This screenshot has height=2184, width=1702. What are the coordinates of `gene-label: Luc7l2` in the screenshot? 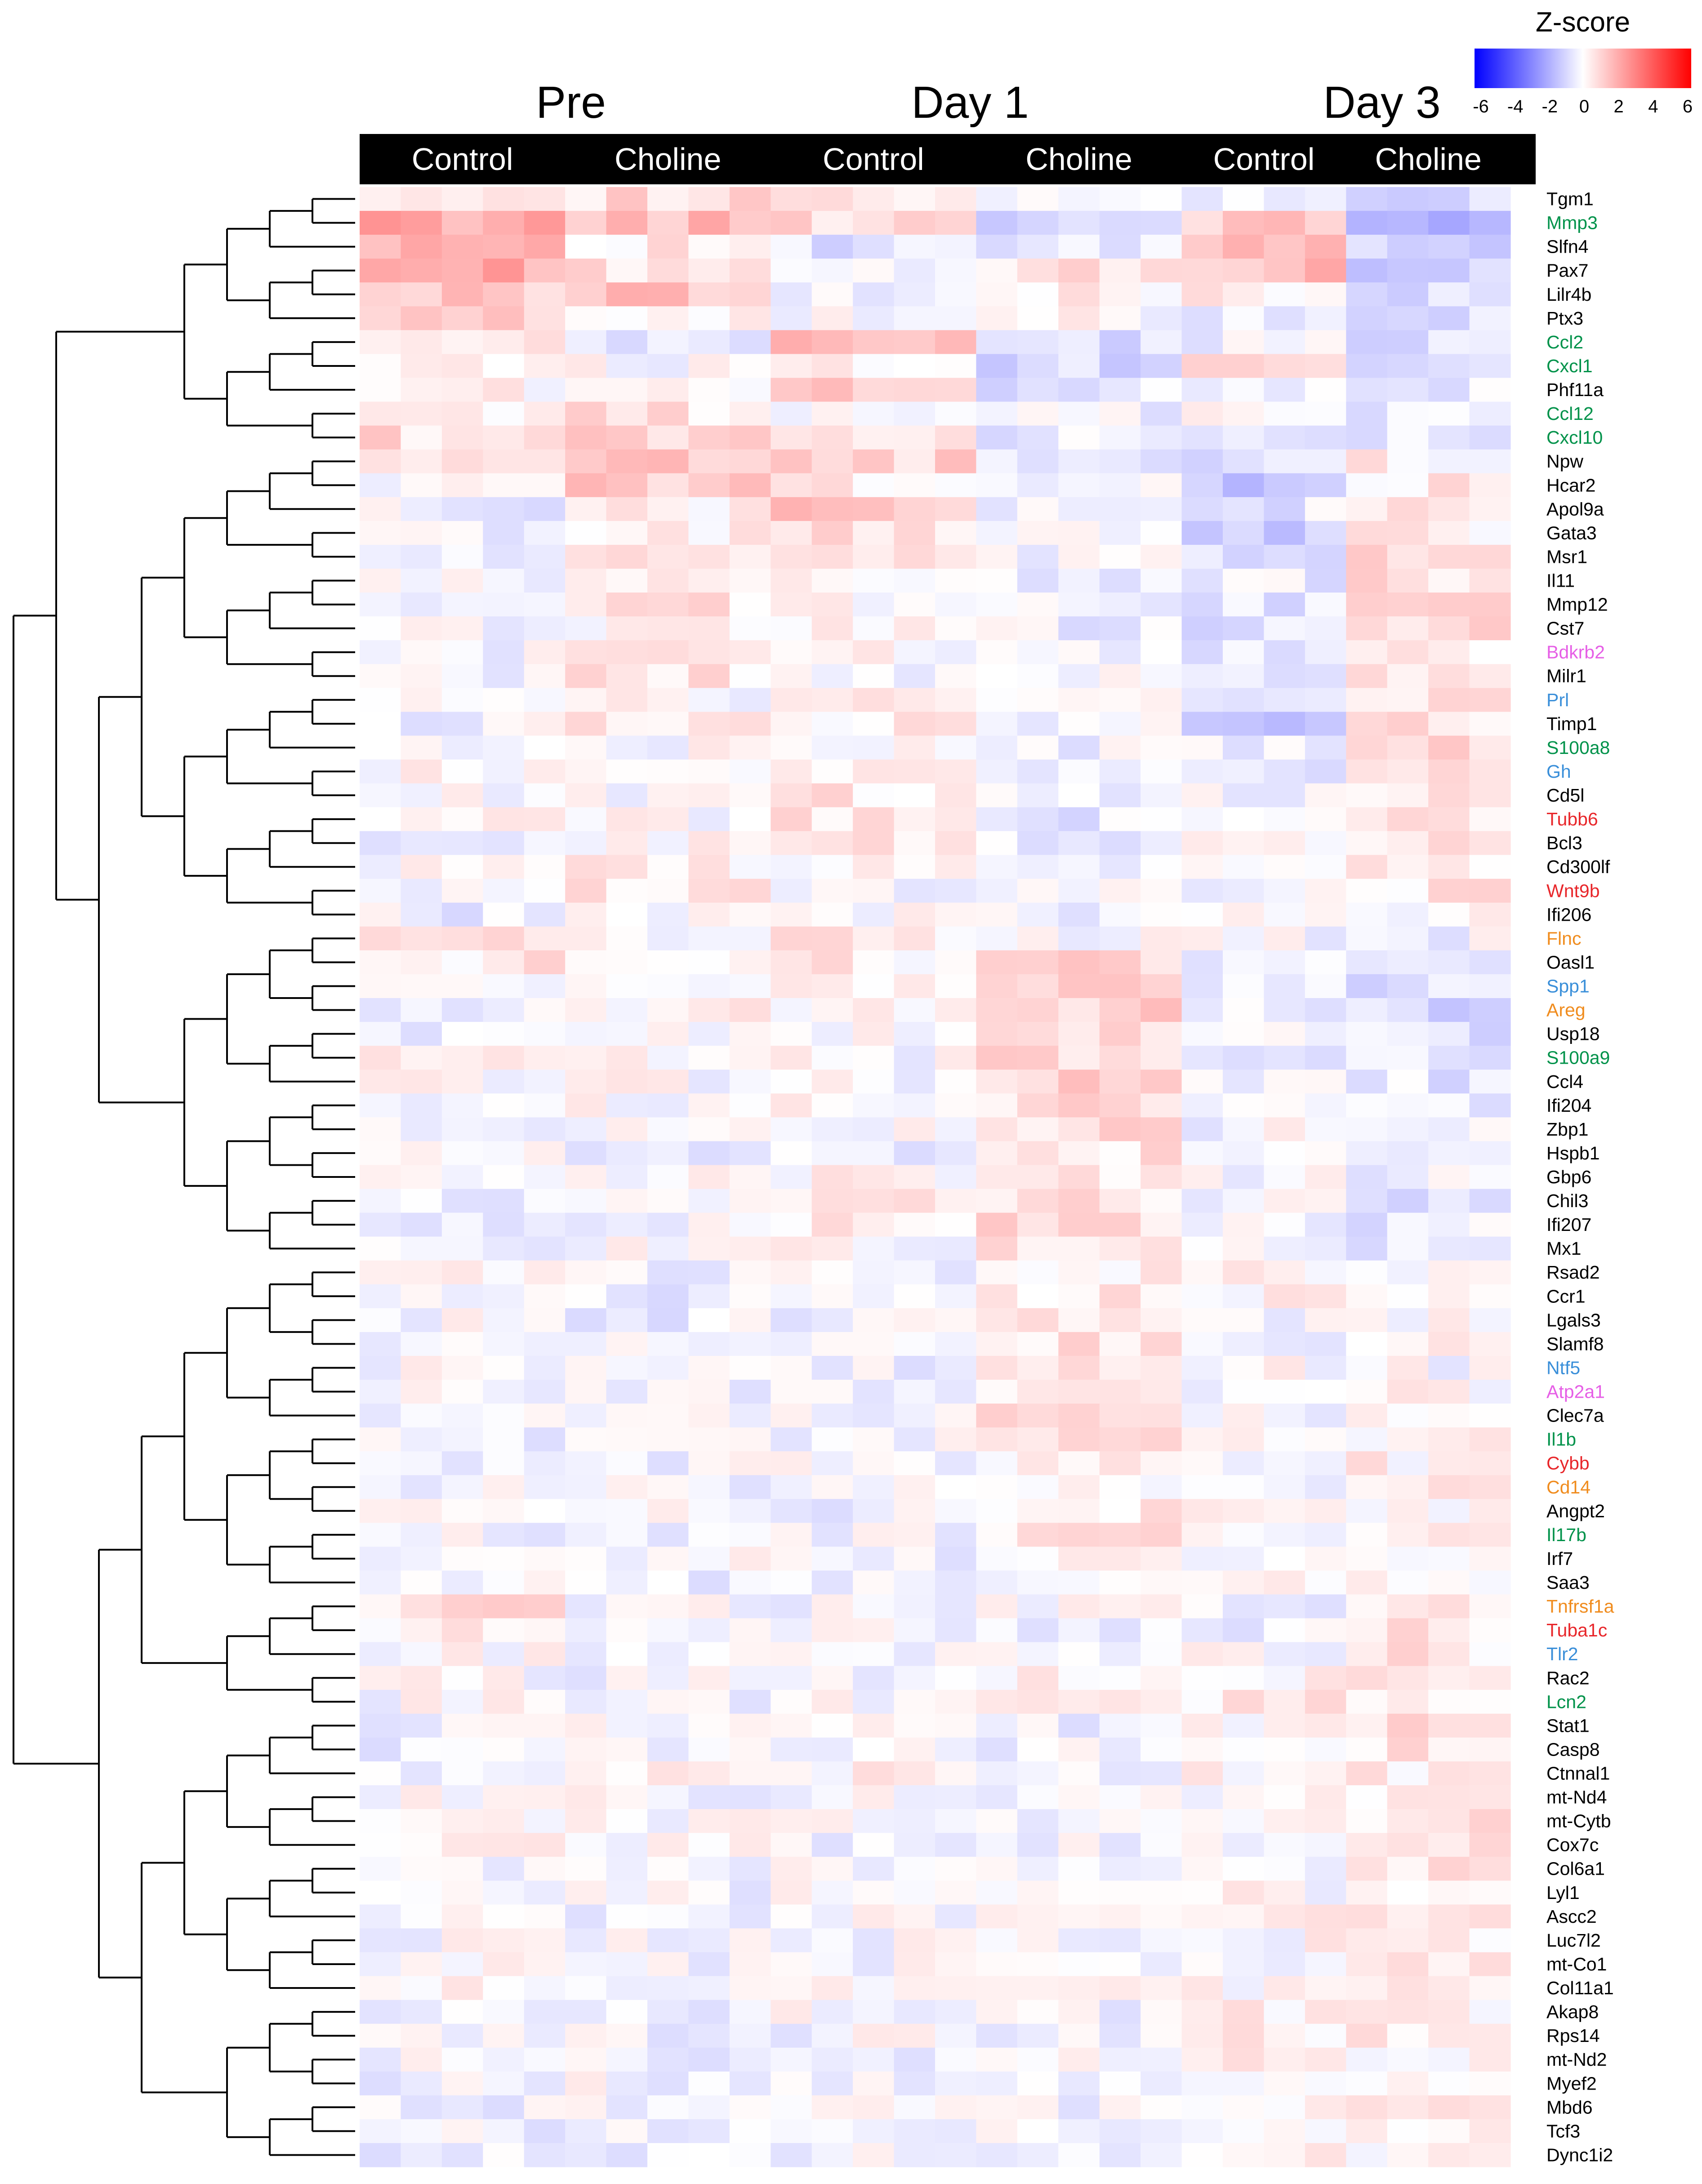 It's located at (1573, 1940).